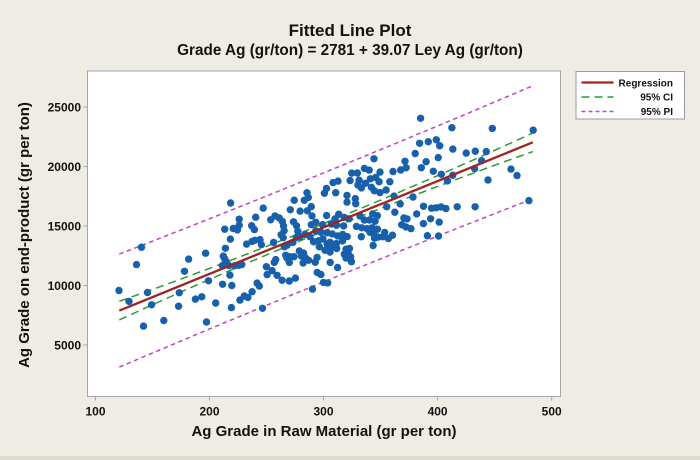 This screenshot has width=700, height=460. Describe the element at coordinates (65, 227) in the screenshot. I see `svg-text: 15000` at that location.